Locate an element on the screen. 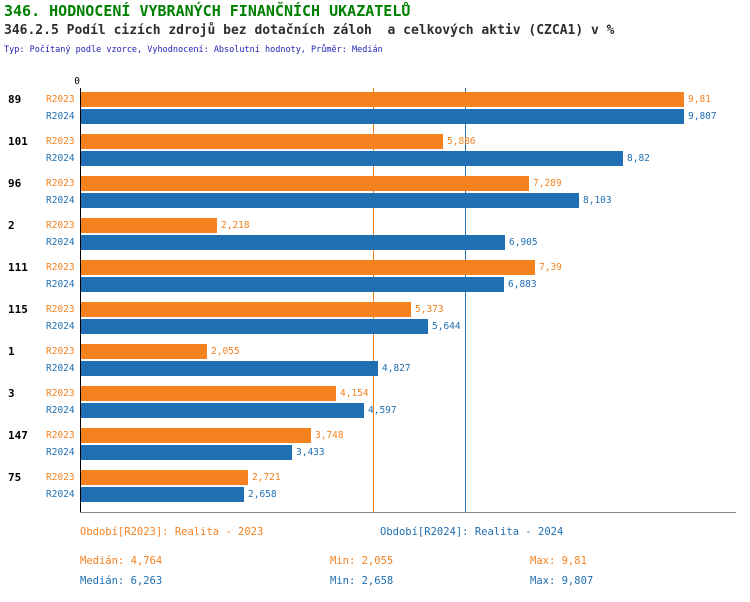 The height and width of the screenshot is (602, 750). bar-value-label: 5,644 is located at coordinates (446, 326).